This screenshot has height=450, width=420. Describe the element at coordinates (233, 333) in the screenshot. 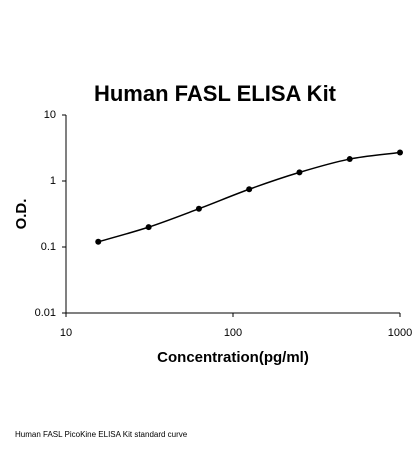

I see `x-tick-label: 100` at that location.